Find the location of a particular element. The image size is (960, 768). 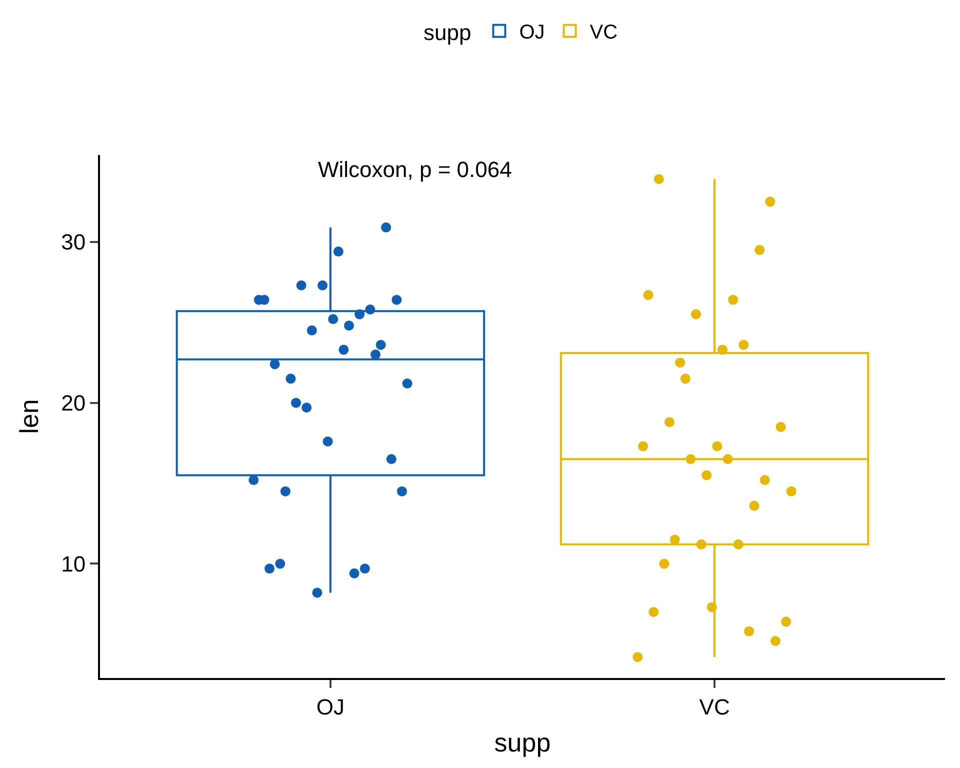

x-axis-title: supp is located at coordinates (522, 743).